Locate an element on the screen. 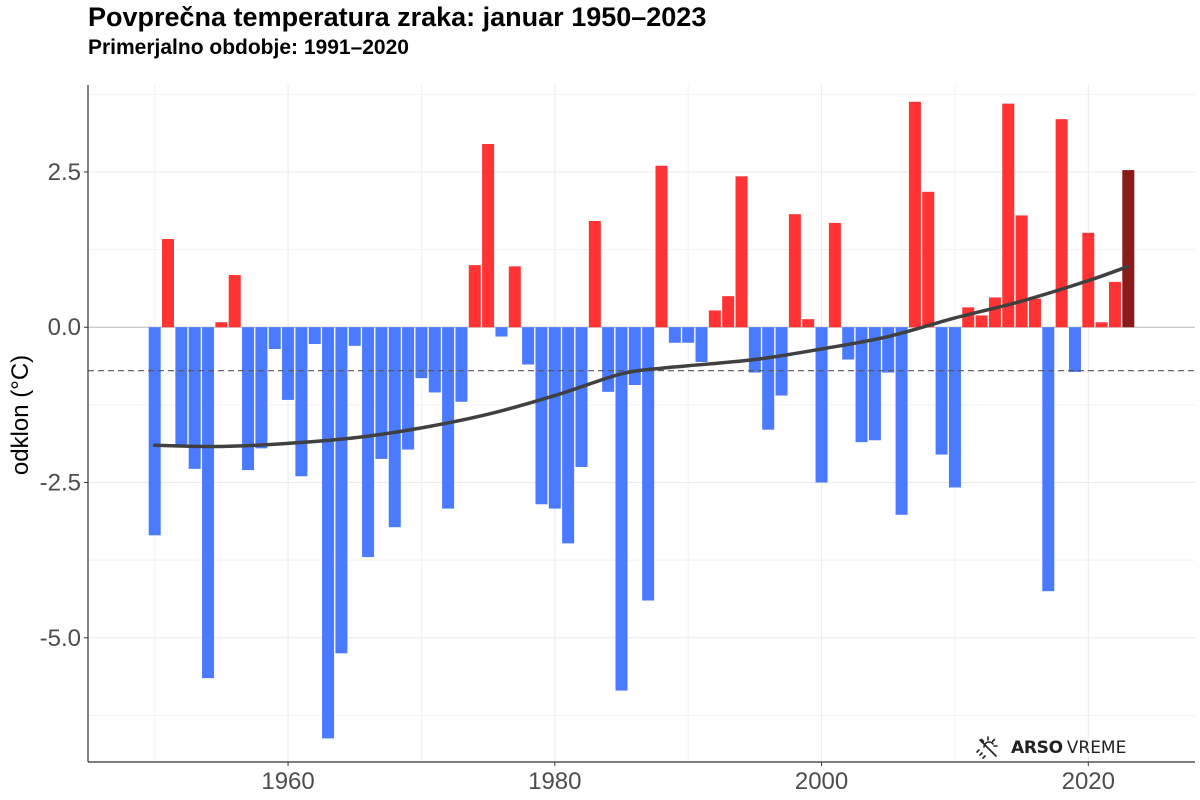  bar-1981 is located at coordinates (568, 435).